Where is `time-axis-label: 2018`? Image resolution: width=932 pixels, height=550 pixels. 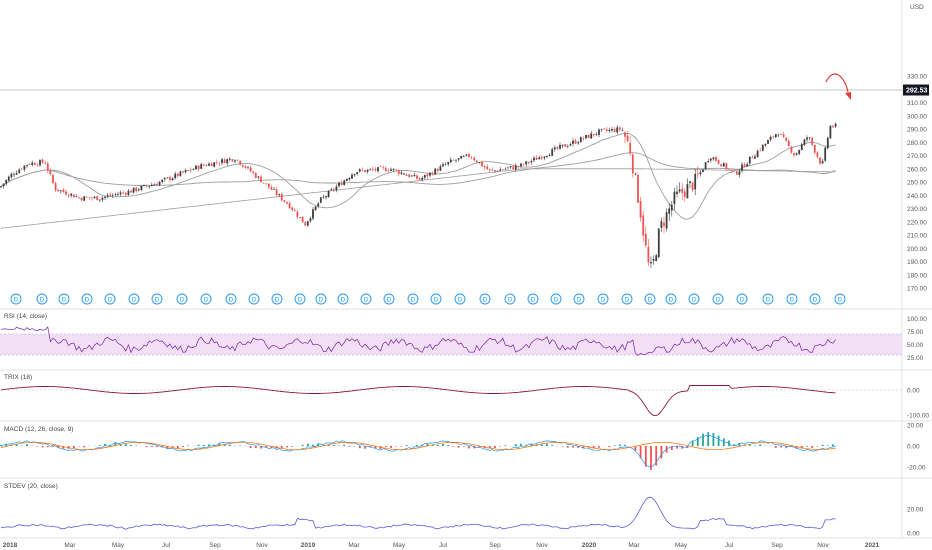
time-axis-label: 2018 is located at coordinates (10, 545).